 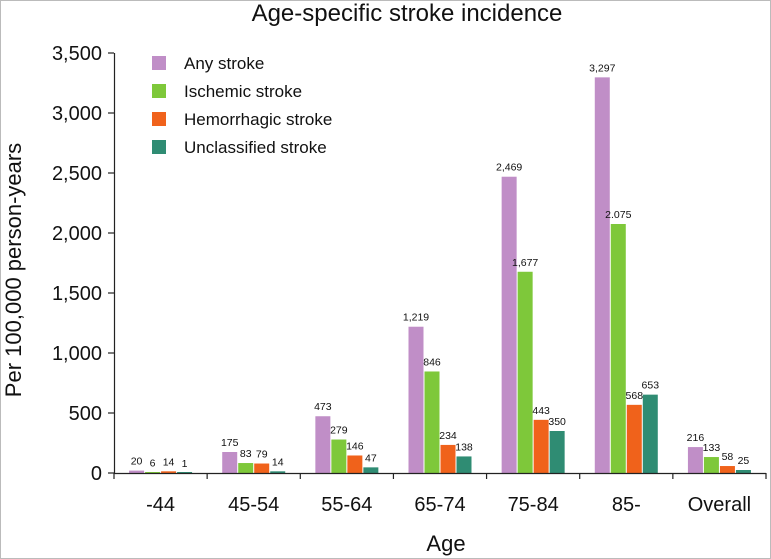 I want to click on data-label: 175, so click(x=230, y=443).